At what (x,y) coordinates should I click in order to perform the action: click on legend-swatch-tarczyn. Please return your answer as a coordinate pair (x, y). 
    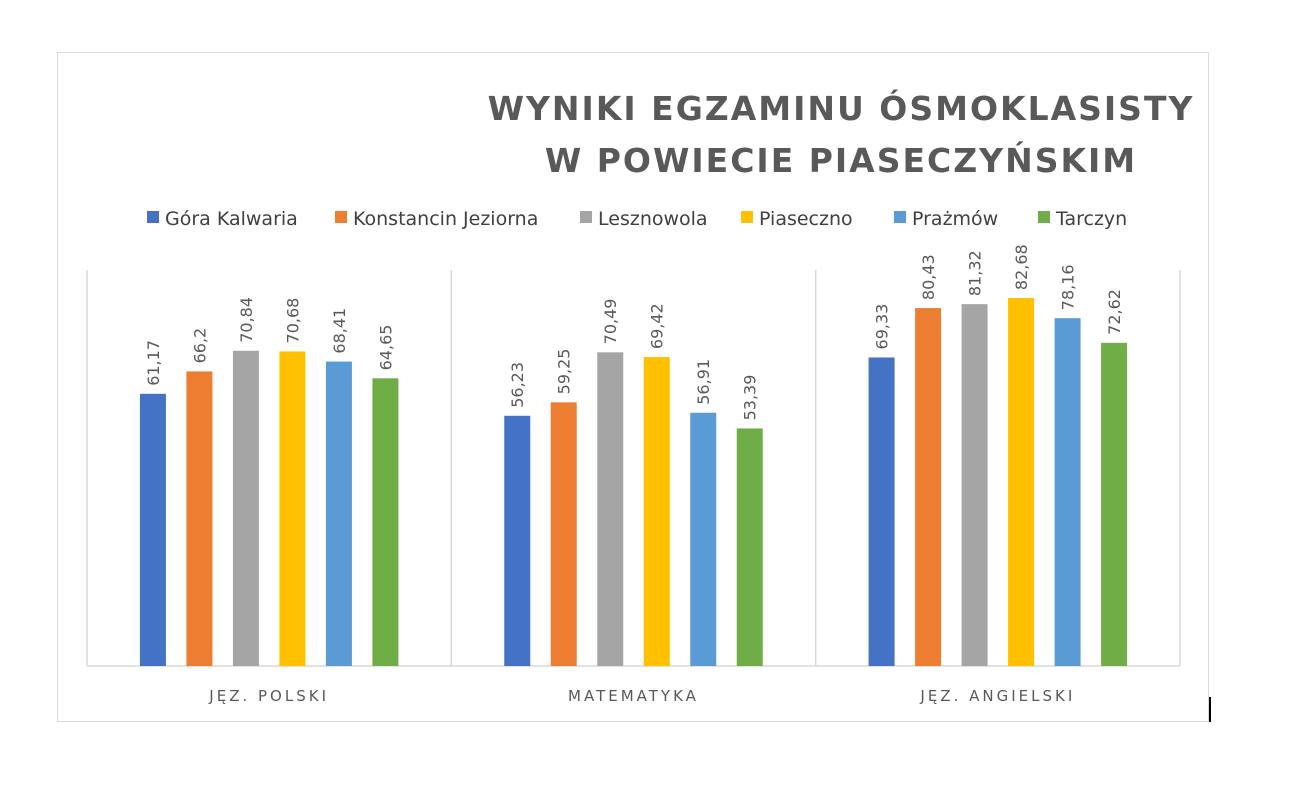
    Looking at the image, I should click on (1044, 217).